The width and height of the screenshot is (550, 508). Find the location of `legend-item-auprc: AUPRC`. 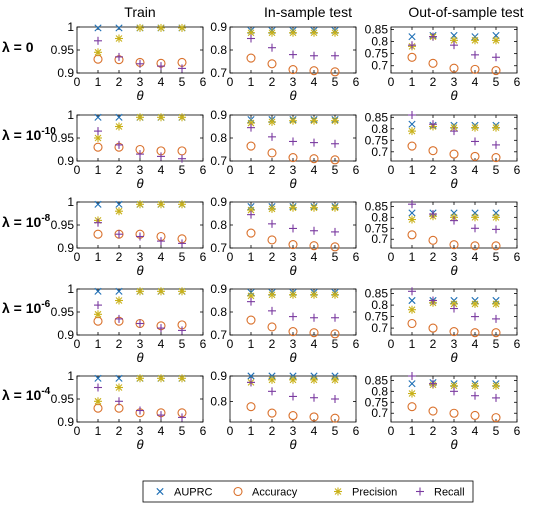

legend-item-auprc: AUPRC is located at coordinates (184, 493).